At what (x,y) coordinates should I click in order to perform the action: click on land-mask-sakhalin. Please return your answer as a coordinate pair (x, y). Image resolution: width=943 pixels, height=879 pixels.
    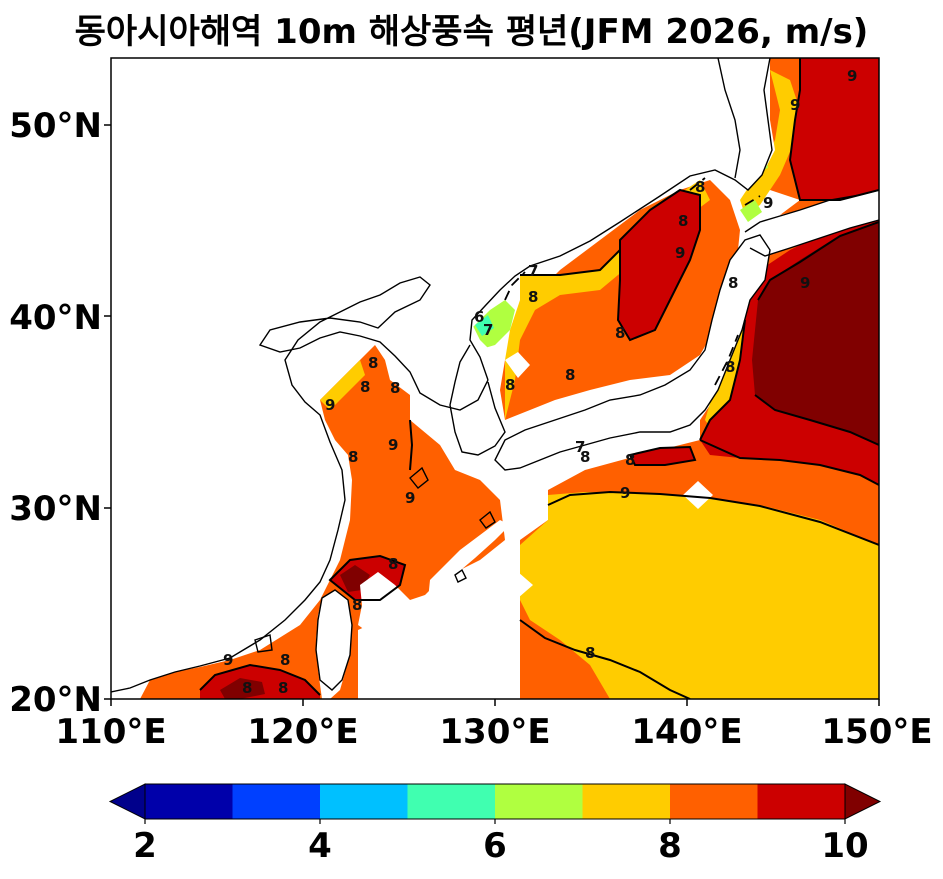
    Looking at the image, I should click on (746, 124).